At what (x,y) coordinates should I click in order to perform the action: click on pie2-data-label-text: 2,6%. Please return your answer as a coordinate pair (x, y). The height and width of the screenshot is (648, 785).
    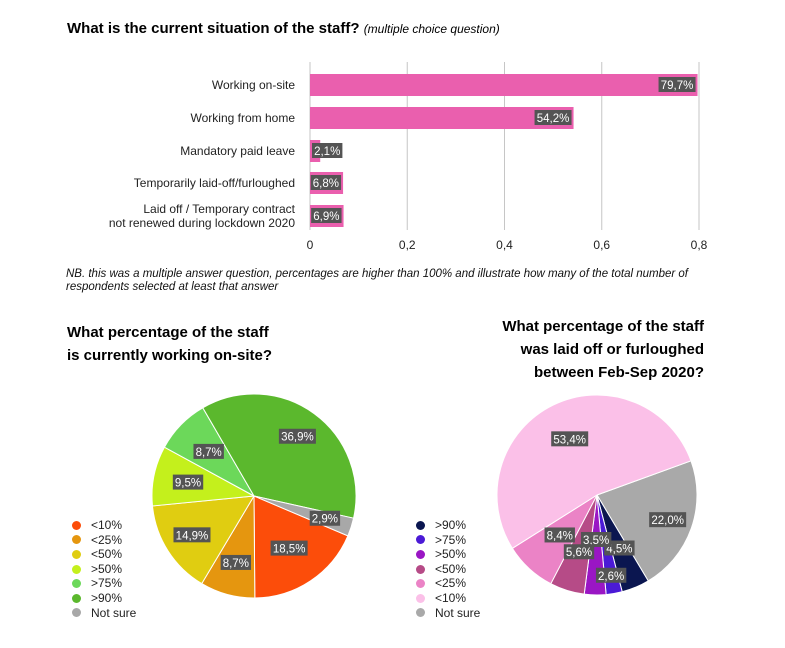
    Looking at the image, I should click on (611, 577).